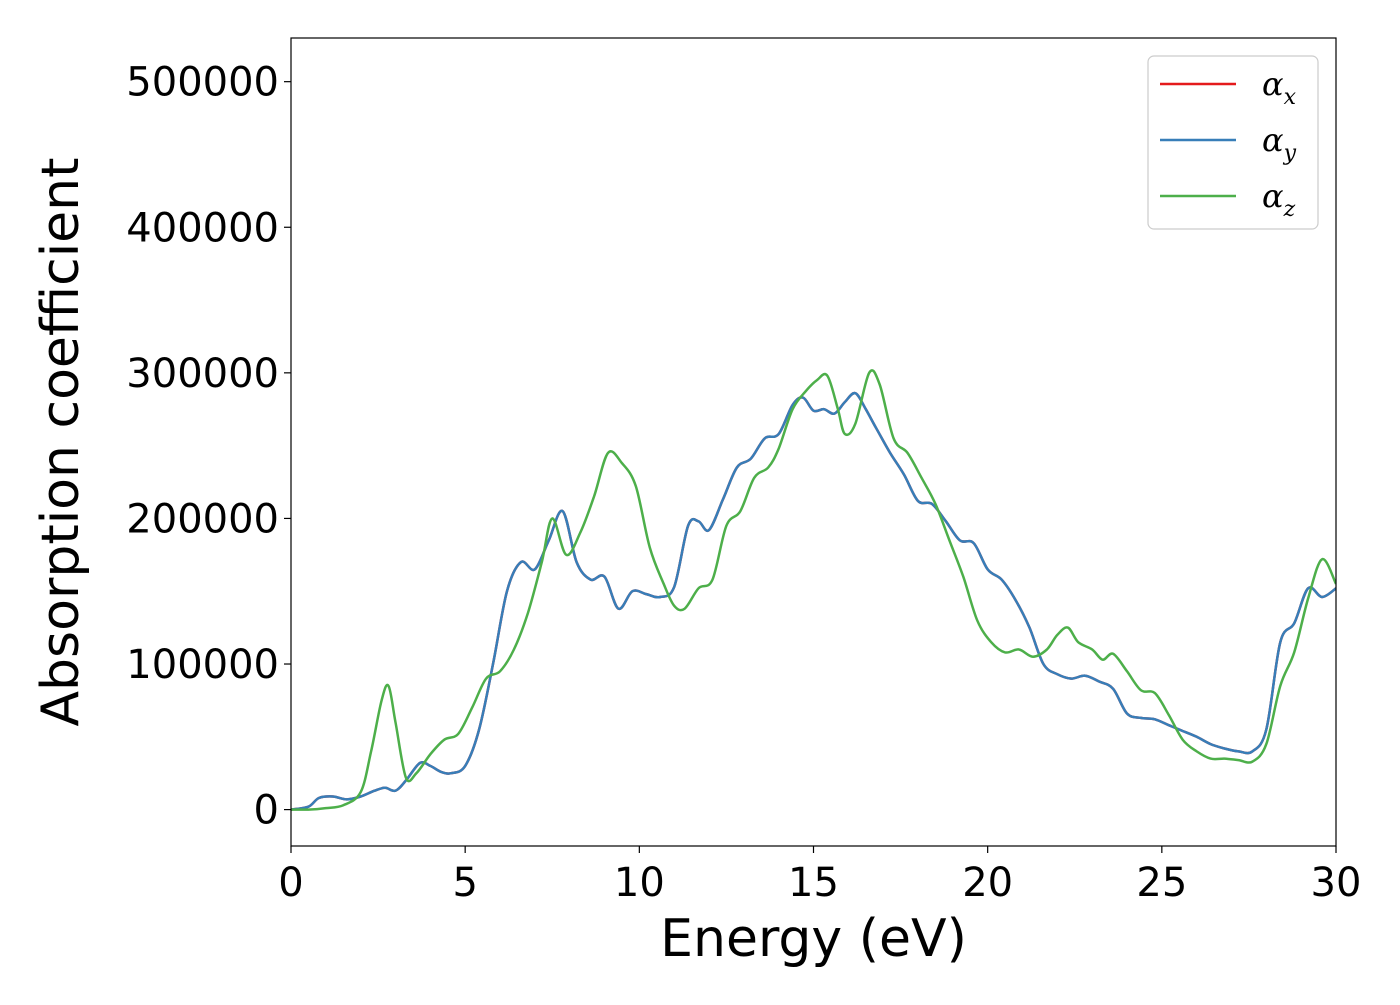 The height and width of the screenshot is (1005, 1400). I want to click on x-tick-label: 5, so click(464, 883).